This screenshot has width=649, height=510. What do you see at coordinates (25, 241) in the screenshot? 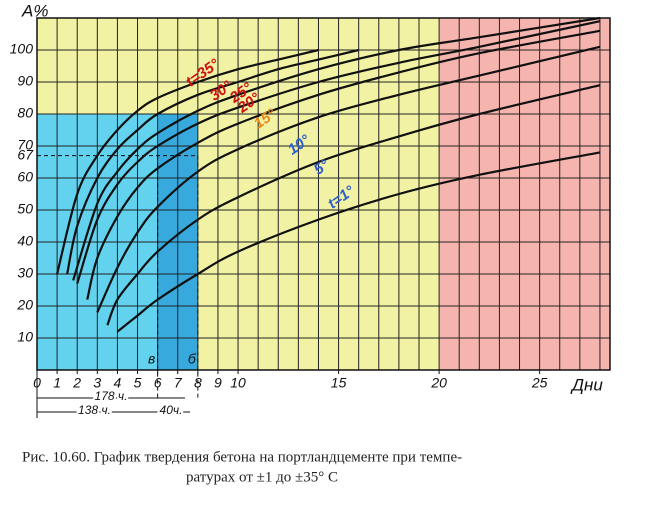
I see `y-tick-label: 40` at bounding box center [25, 241].